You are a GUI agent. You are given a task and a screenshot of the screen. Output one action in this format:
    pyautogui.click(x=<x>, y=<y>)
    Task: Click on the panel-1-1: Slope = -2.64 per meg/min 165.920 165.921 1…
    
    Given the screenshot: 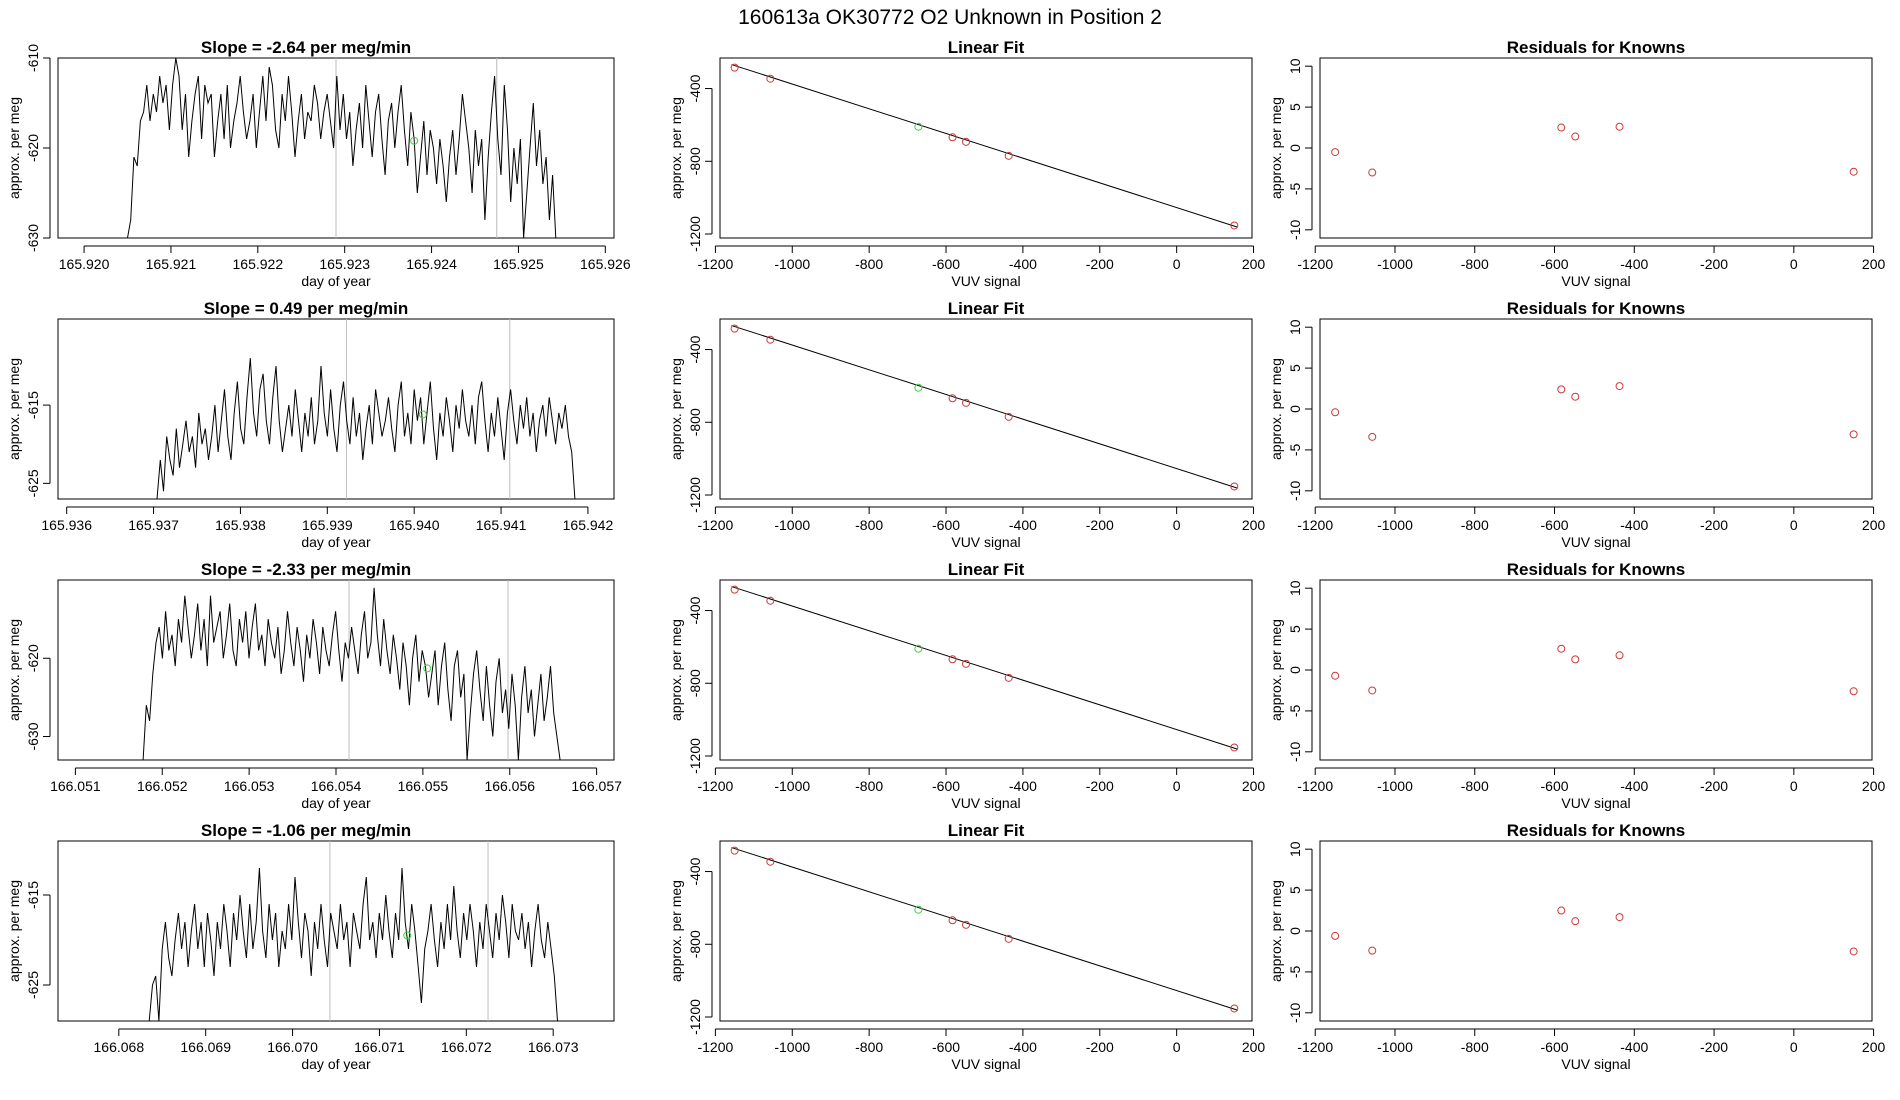 What is the action you would take?
    pyautogui.click(x=318, y=163)
    